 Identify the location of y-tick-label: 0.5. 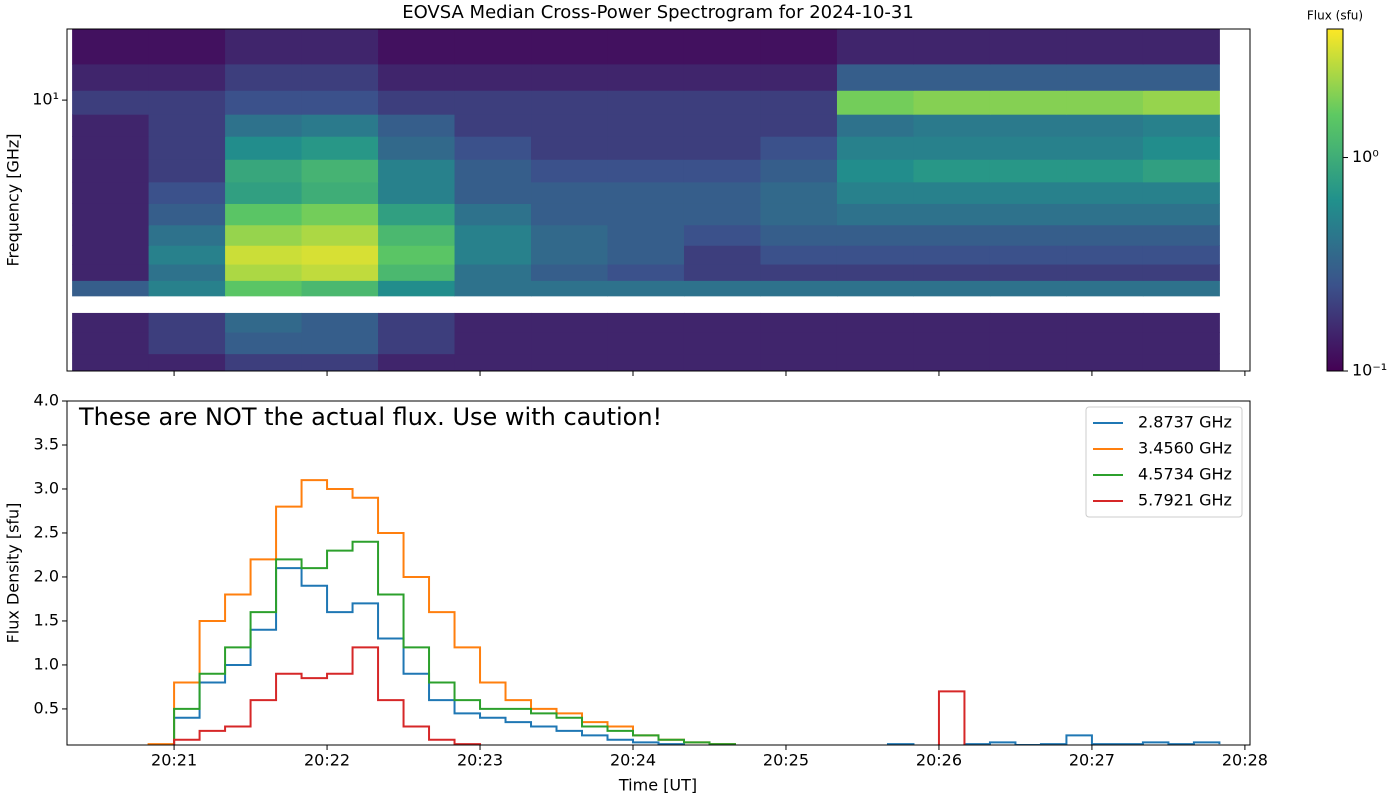
(46, 707).